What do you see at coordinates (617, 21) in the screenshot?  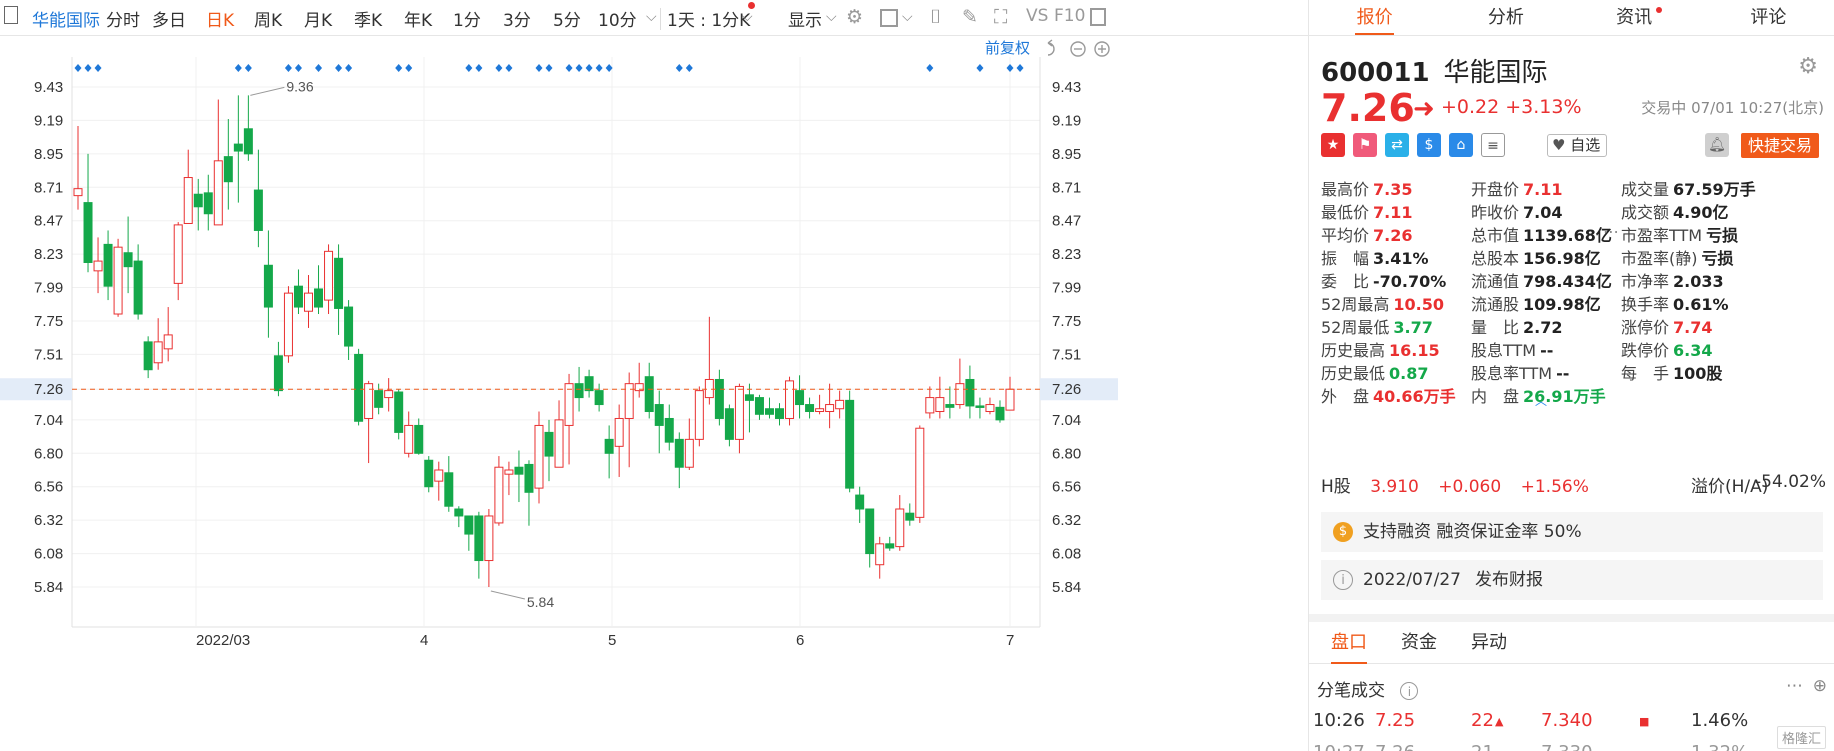 I see `period-tab-10min: 10分` at bounding box center [617, 21].